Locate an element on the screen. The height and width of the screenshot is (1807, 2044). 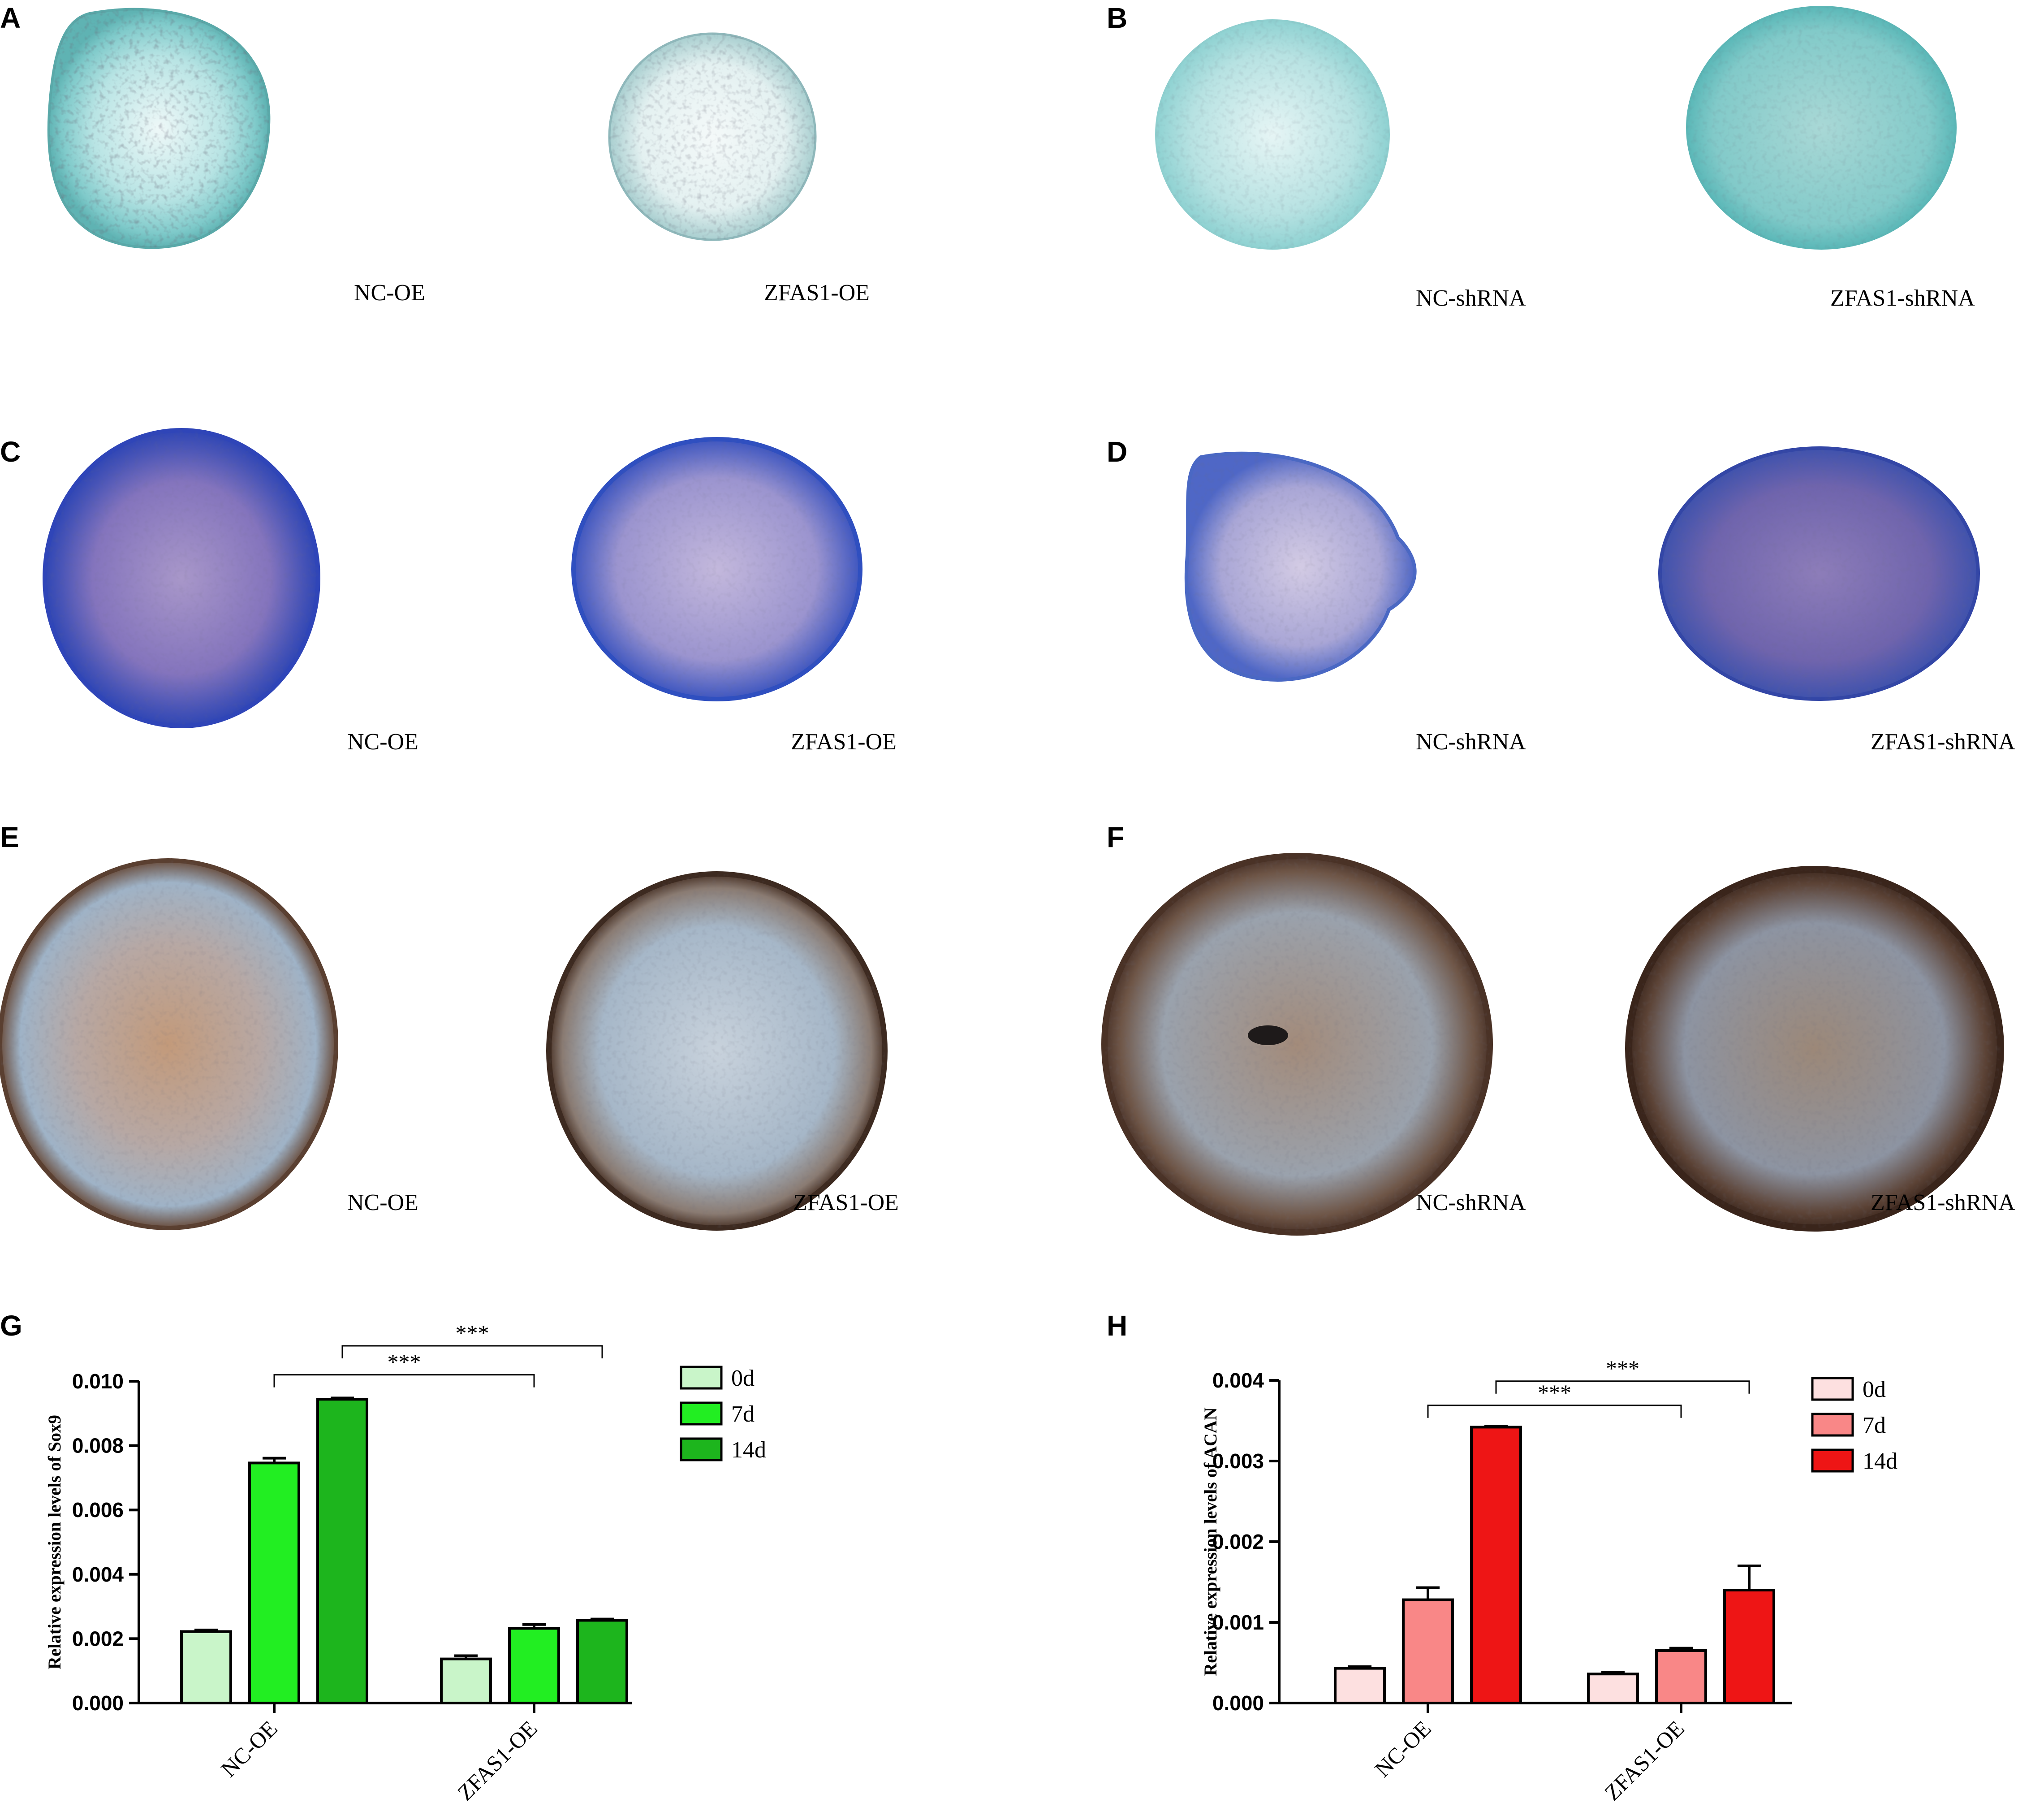
y-tick-label: 0.001 is located at coordinates (1238, 1622).